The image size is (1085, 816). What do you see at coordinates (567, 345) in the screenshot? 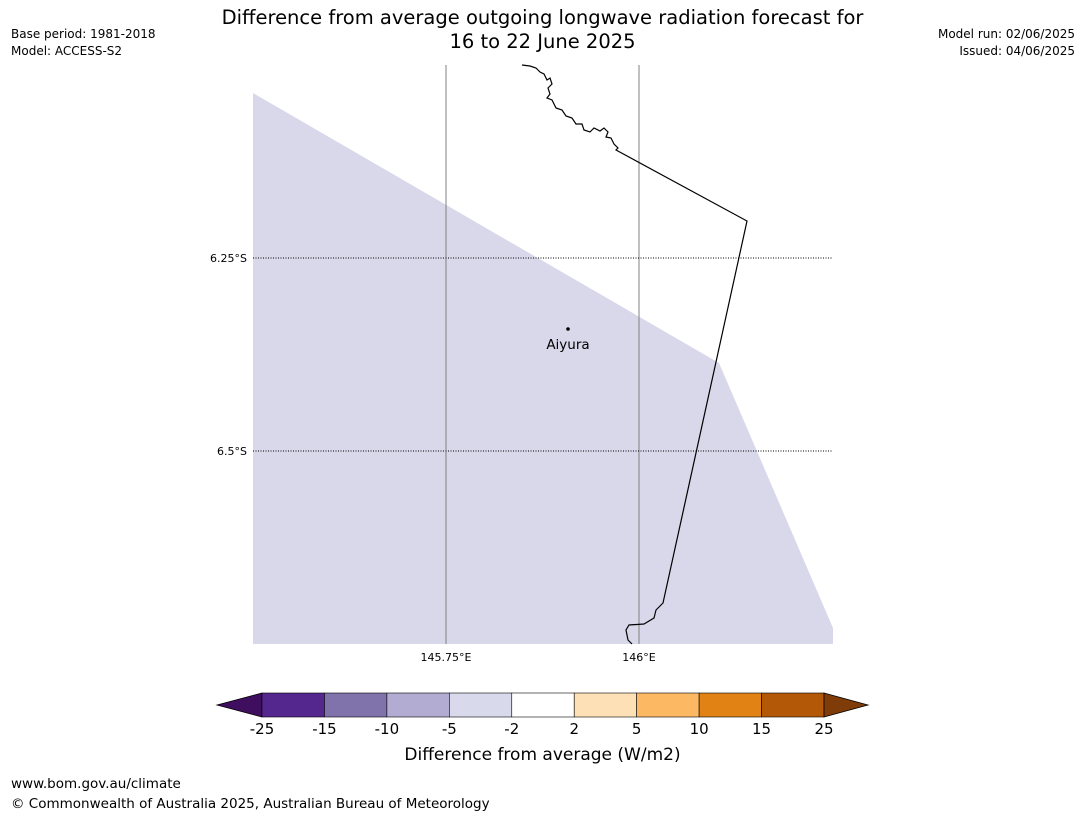
I see `aiyura-label: Aiyura` at bounding box center [567, 345].